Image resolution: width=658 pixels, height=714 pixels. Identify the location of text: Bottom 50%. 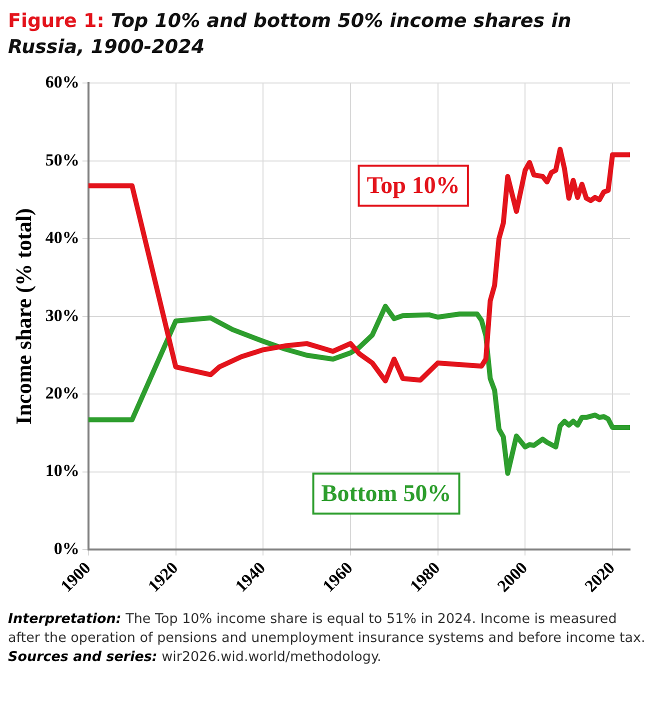
(386, 493).